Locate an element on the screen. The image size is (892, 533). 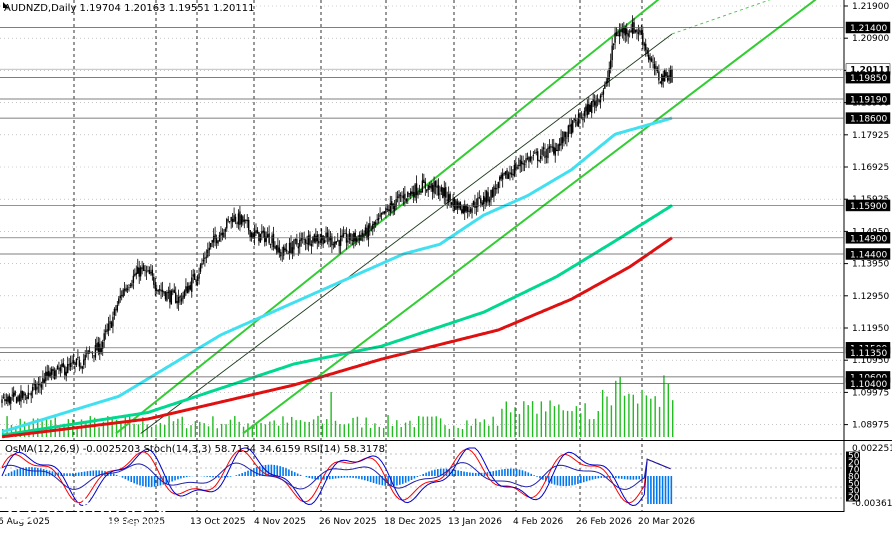
price-tick-label: 1.21900 is located at coordinates (870, 7).